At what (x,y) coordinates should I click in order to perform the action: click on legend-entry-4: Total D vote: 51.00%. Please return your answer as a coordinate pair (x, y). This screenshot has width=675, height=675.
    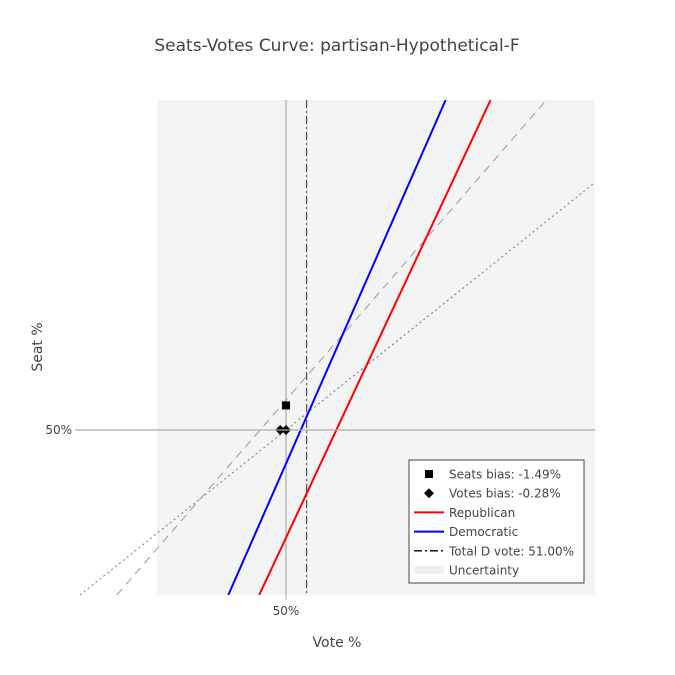
    Looking at the image, I should click on (494, 551).